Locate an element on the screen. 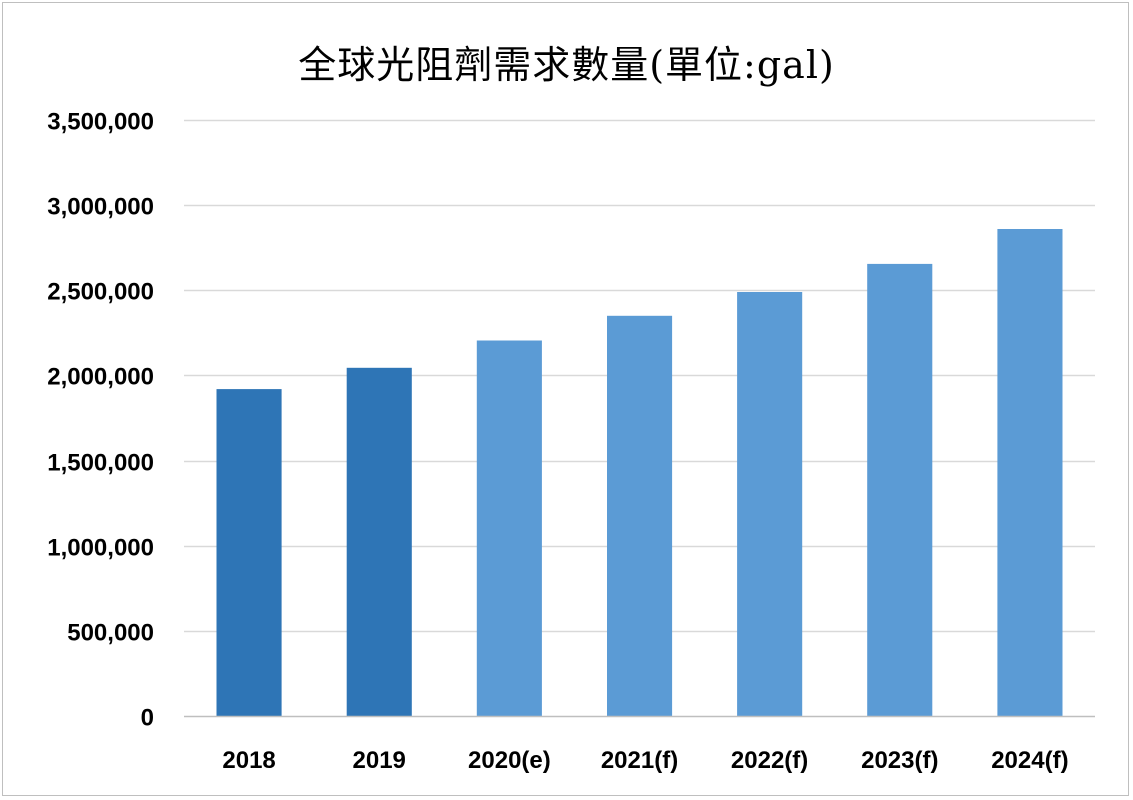 This screenshot has height=800, width=1133. y-tick-label: 2,500,000 is located at coordinates (100, 292).